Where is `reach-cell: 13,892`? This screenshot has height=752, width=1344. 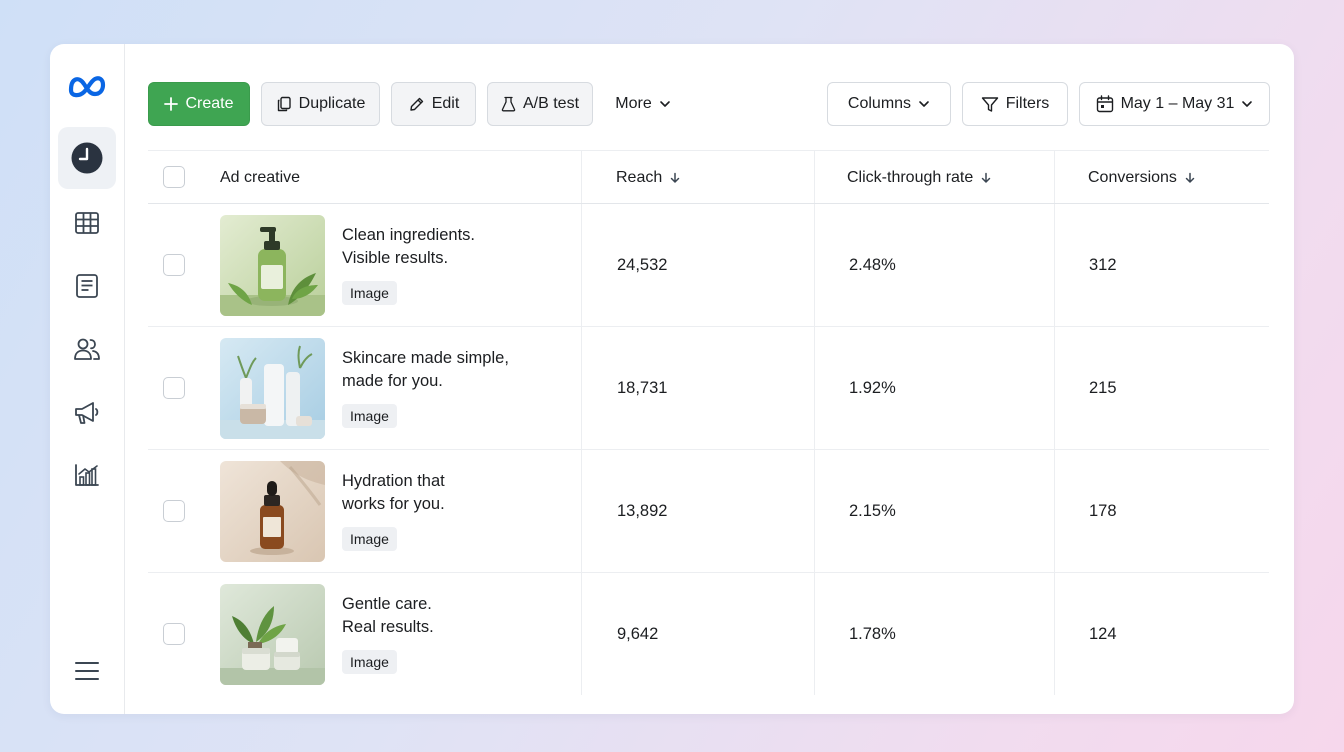 reach-cell: 13,892 is located at coordinates (642, 510).